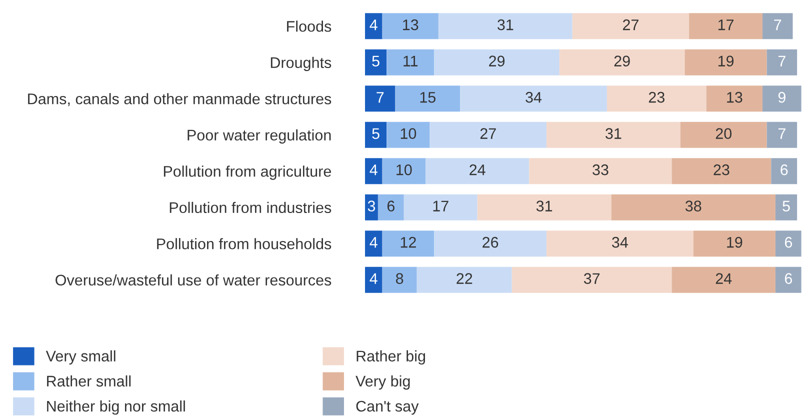 This screenshot has height=418, width=803. I want to click on data-label: 8, so click(400, 278).